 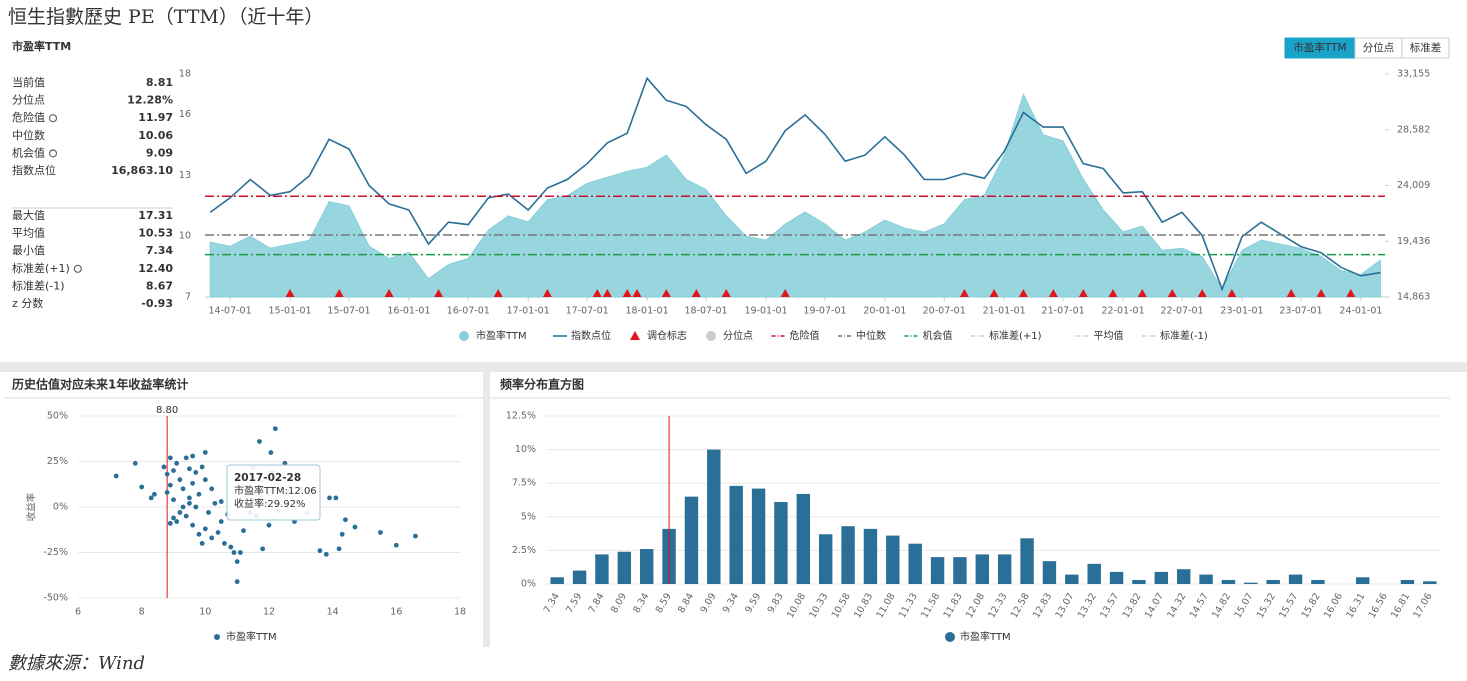 What do you see at coordinates (1199, 605) in the screenshot?
I see `x-tick-label: 14.57` at bounding box center [1199, 605].